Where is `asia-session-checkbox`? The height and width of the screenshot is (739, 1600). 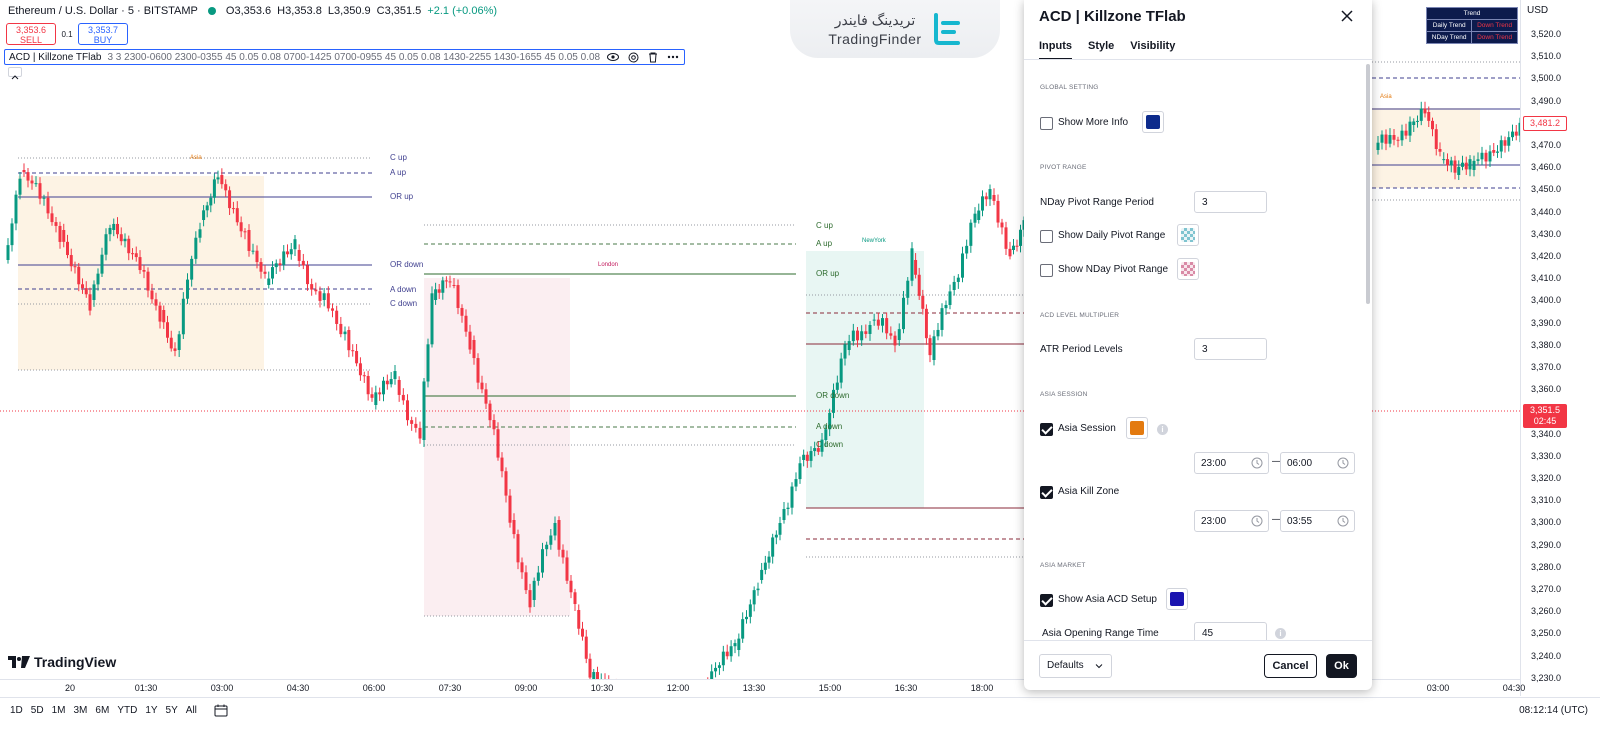 asia-session-checkbox is located at coordinates (1046, 429).